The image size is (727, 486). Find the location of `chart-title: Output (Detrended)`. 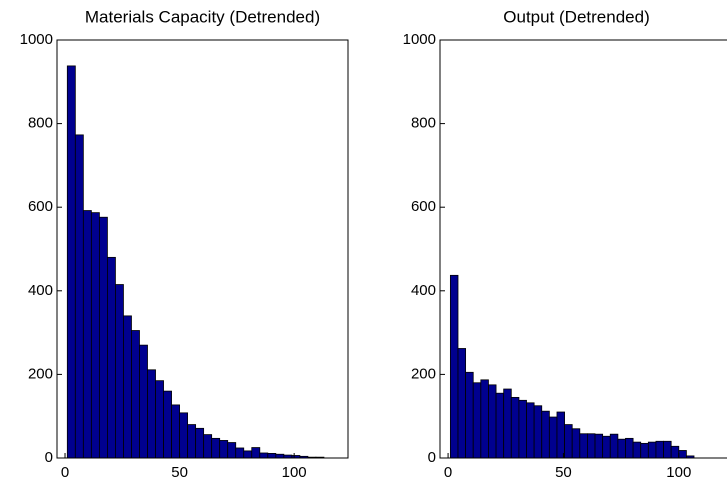

chart-title: Output (Detrended) is located at coordinates (576, 16).